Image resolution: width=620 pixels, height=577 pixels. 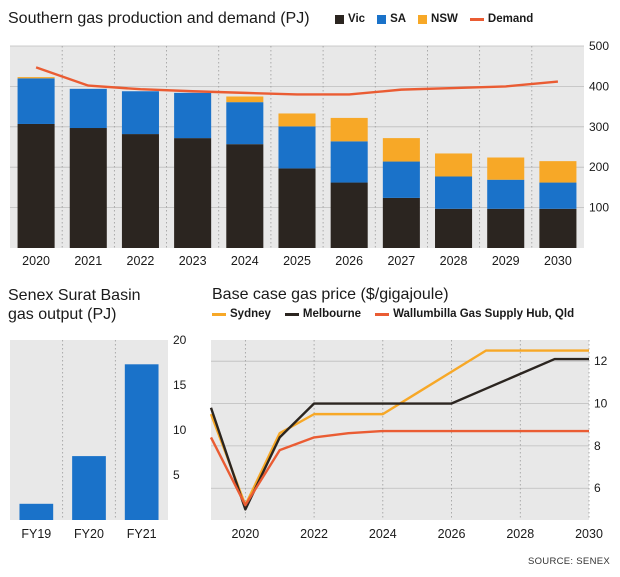 I want to click on legend-item-melbourne: Melbourne, so click(x=323, y=314).